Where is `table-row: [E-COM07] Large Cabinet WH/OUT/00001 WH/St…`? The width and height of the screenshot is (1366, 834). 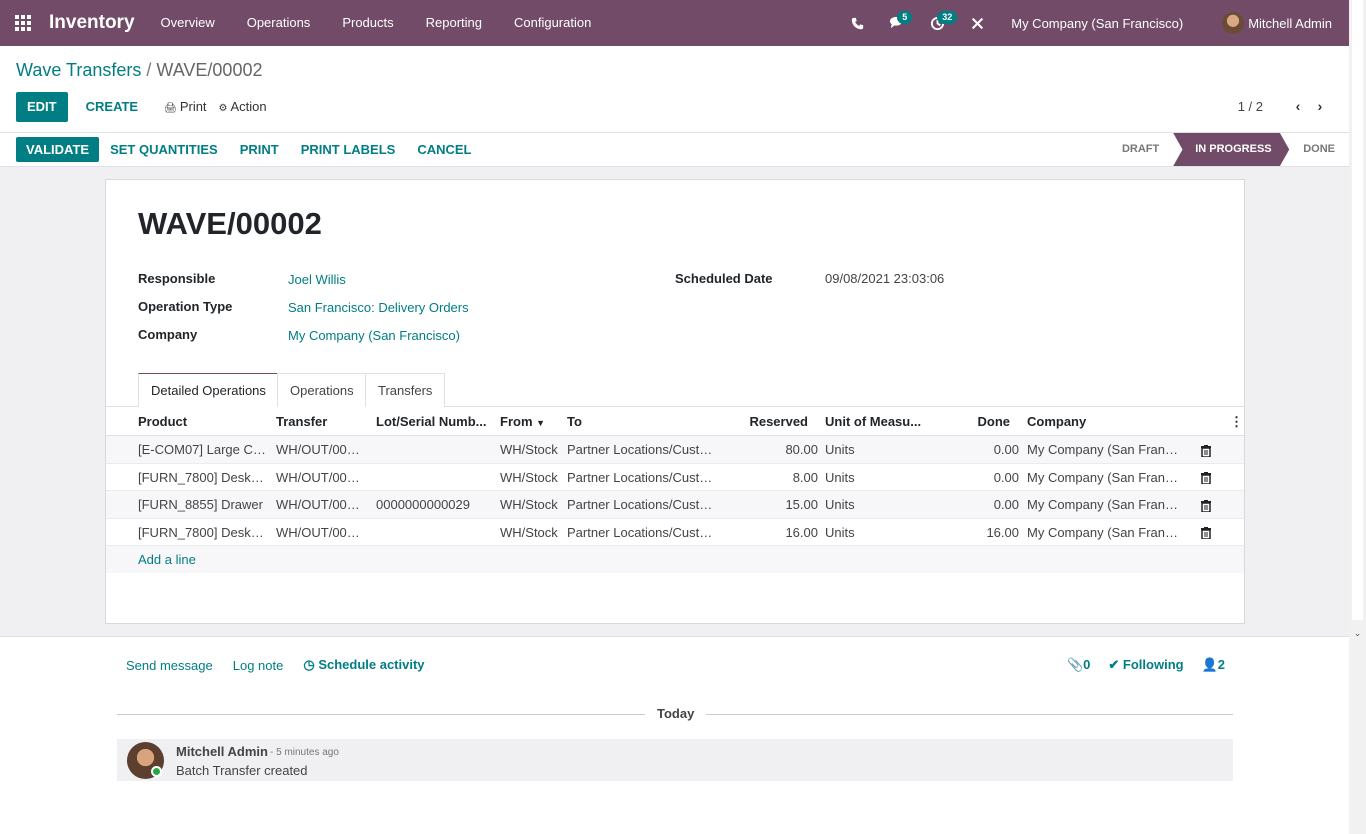
table-row: [E-COM07] Large Cabinet WH/OUT/00001 WH/St… is located at coordinates (675, 450).